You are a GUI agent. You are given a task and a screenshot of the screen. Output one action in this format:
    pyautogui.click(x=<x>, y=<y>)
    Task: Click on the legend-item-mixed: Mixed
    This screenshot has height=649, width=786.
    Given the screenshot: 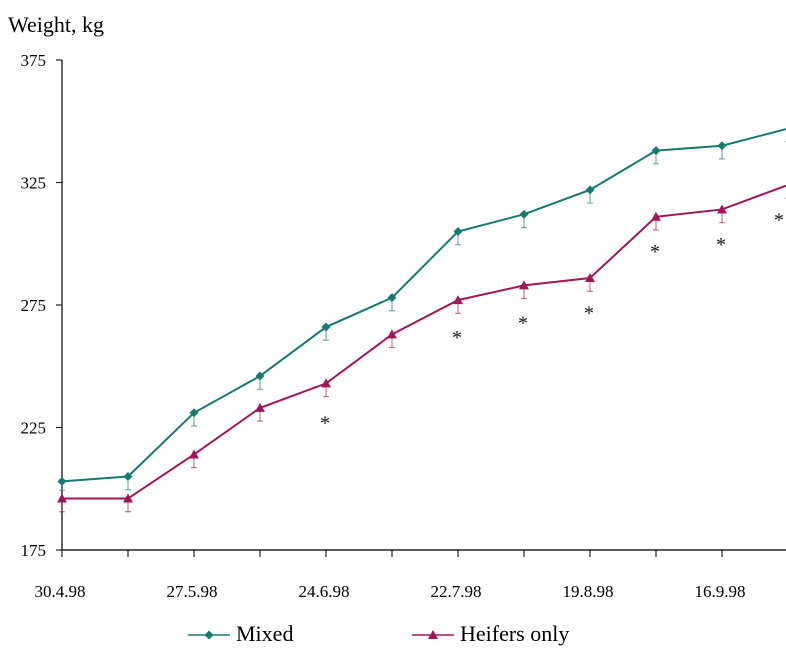 What is the action you would take?
    pyautogui.click(x=240, y=633)
    